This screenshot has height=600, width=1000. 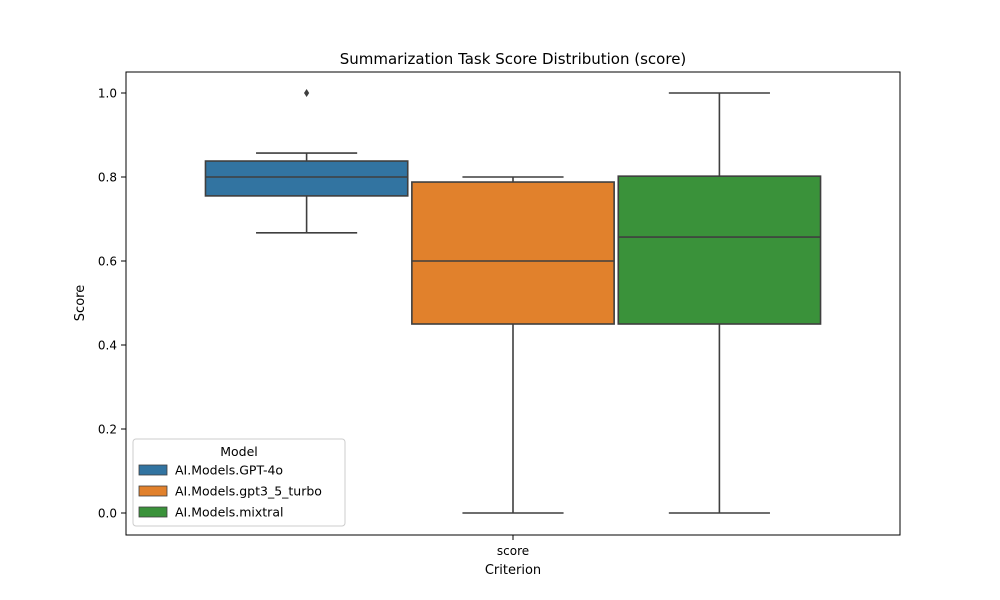 What do you see at coordinates (107, 262) in the screenshot?
I see `y-tick-label: 0.6` at bounding box center [107, 262].